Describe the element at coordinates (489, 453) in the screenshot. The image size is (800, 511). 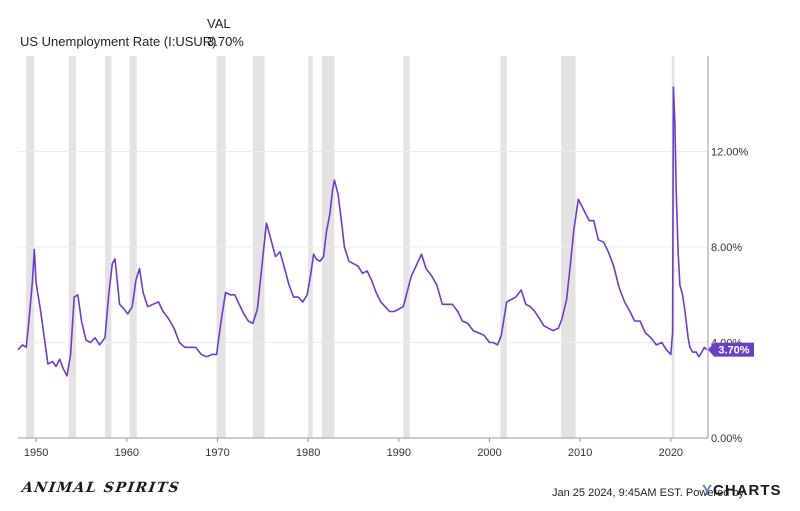
I see `x-tick-label-2000: 2000` at that location.